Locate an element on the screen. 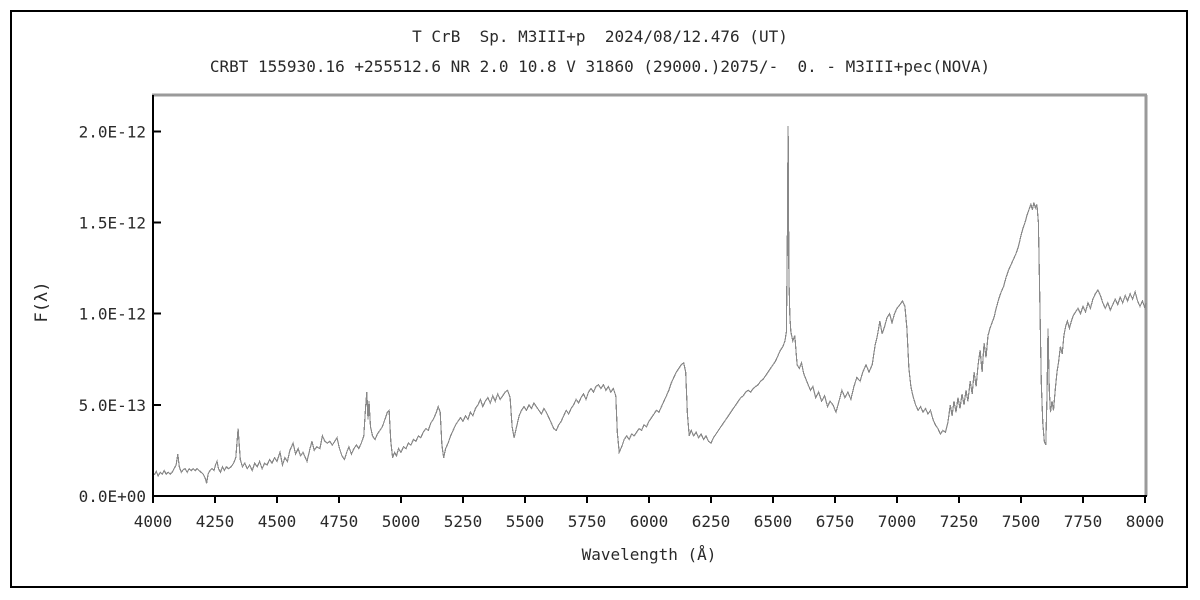  y-tick-label: 5.0E-13 is located at coordinates (112, 405).